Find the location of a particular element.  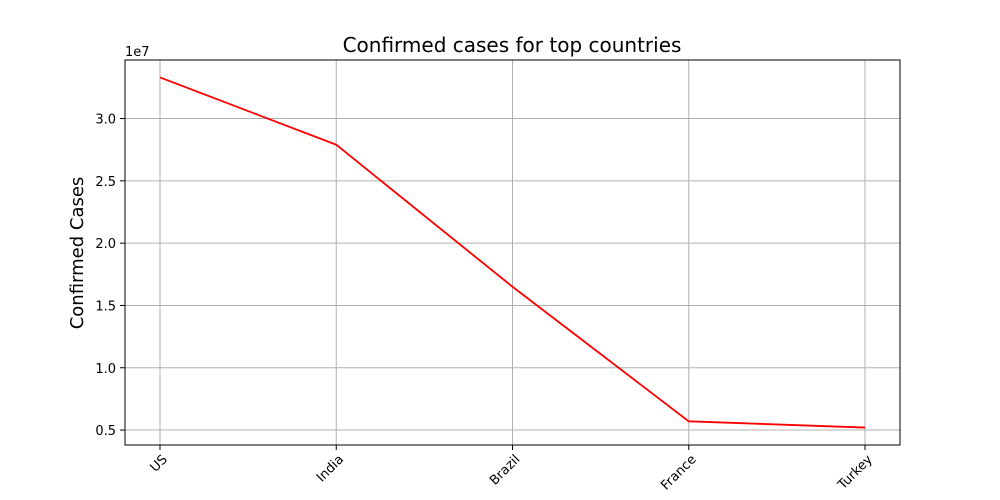

y-axis-offset-label: 1e7 is located at coordinates (137, 52).